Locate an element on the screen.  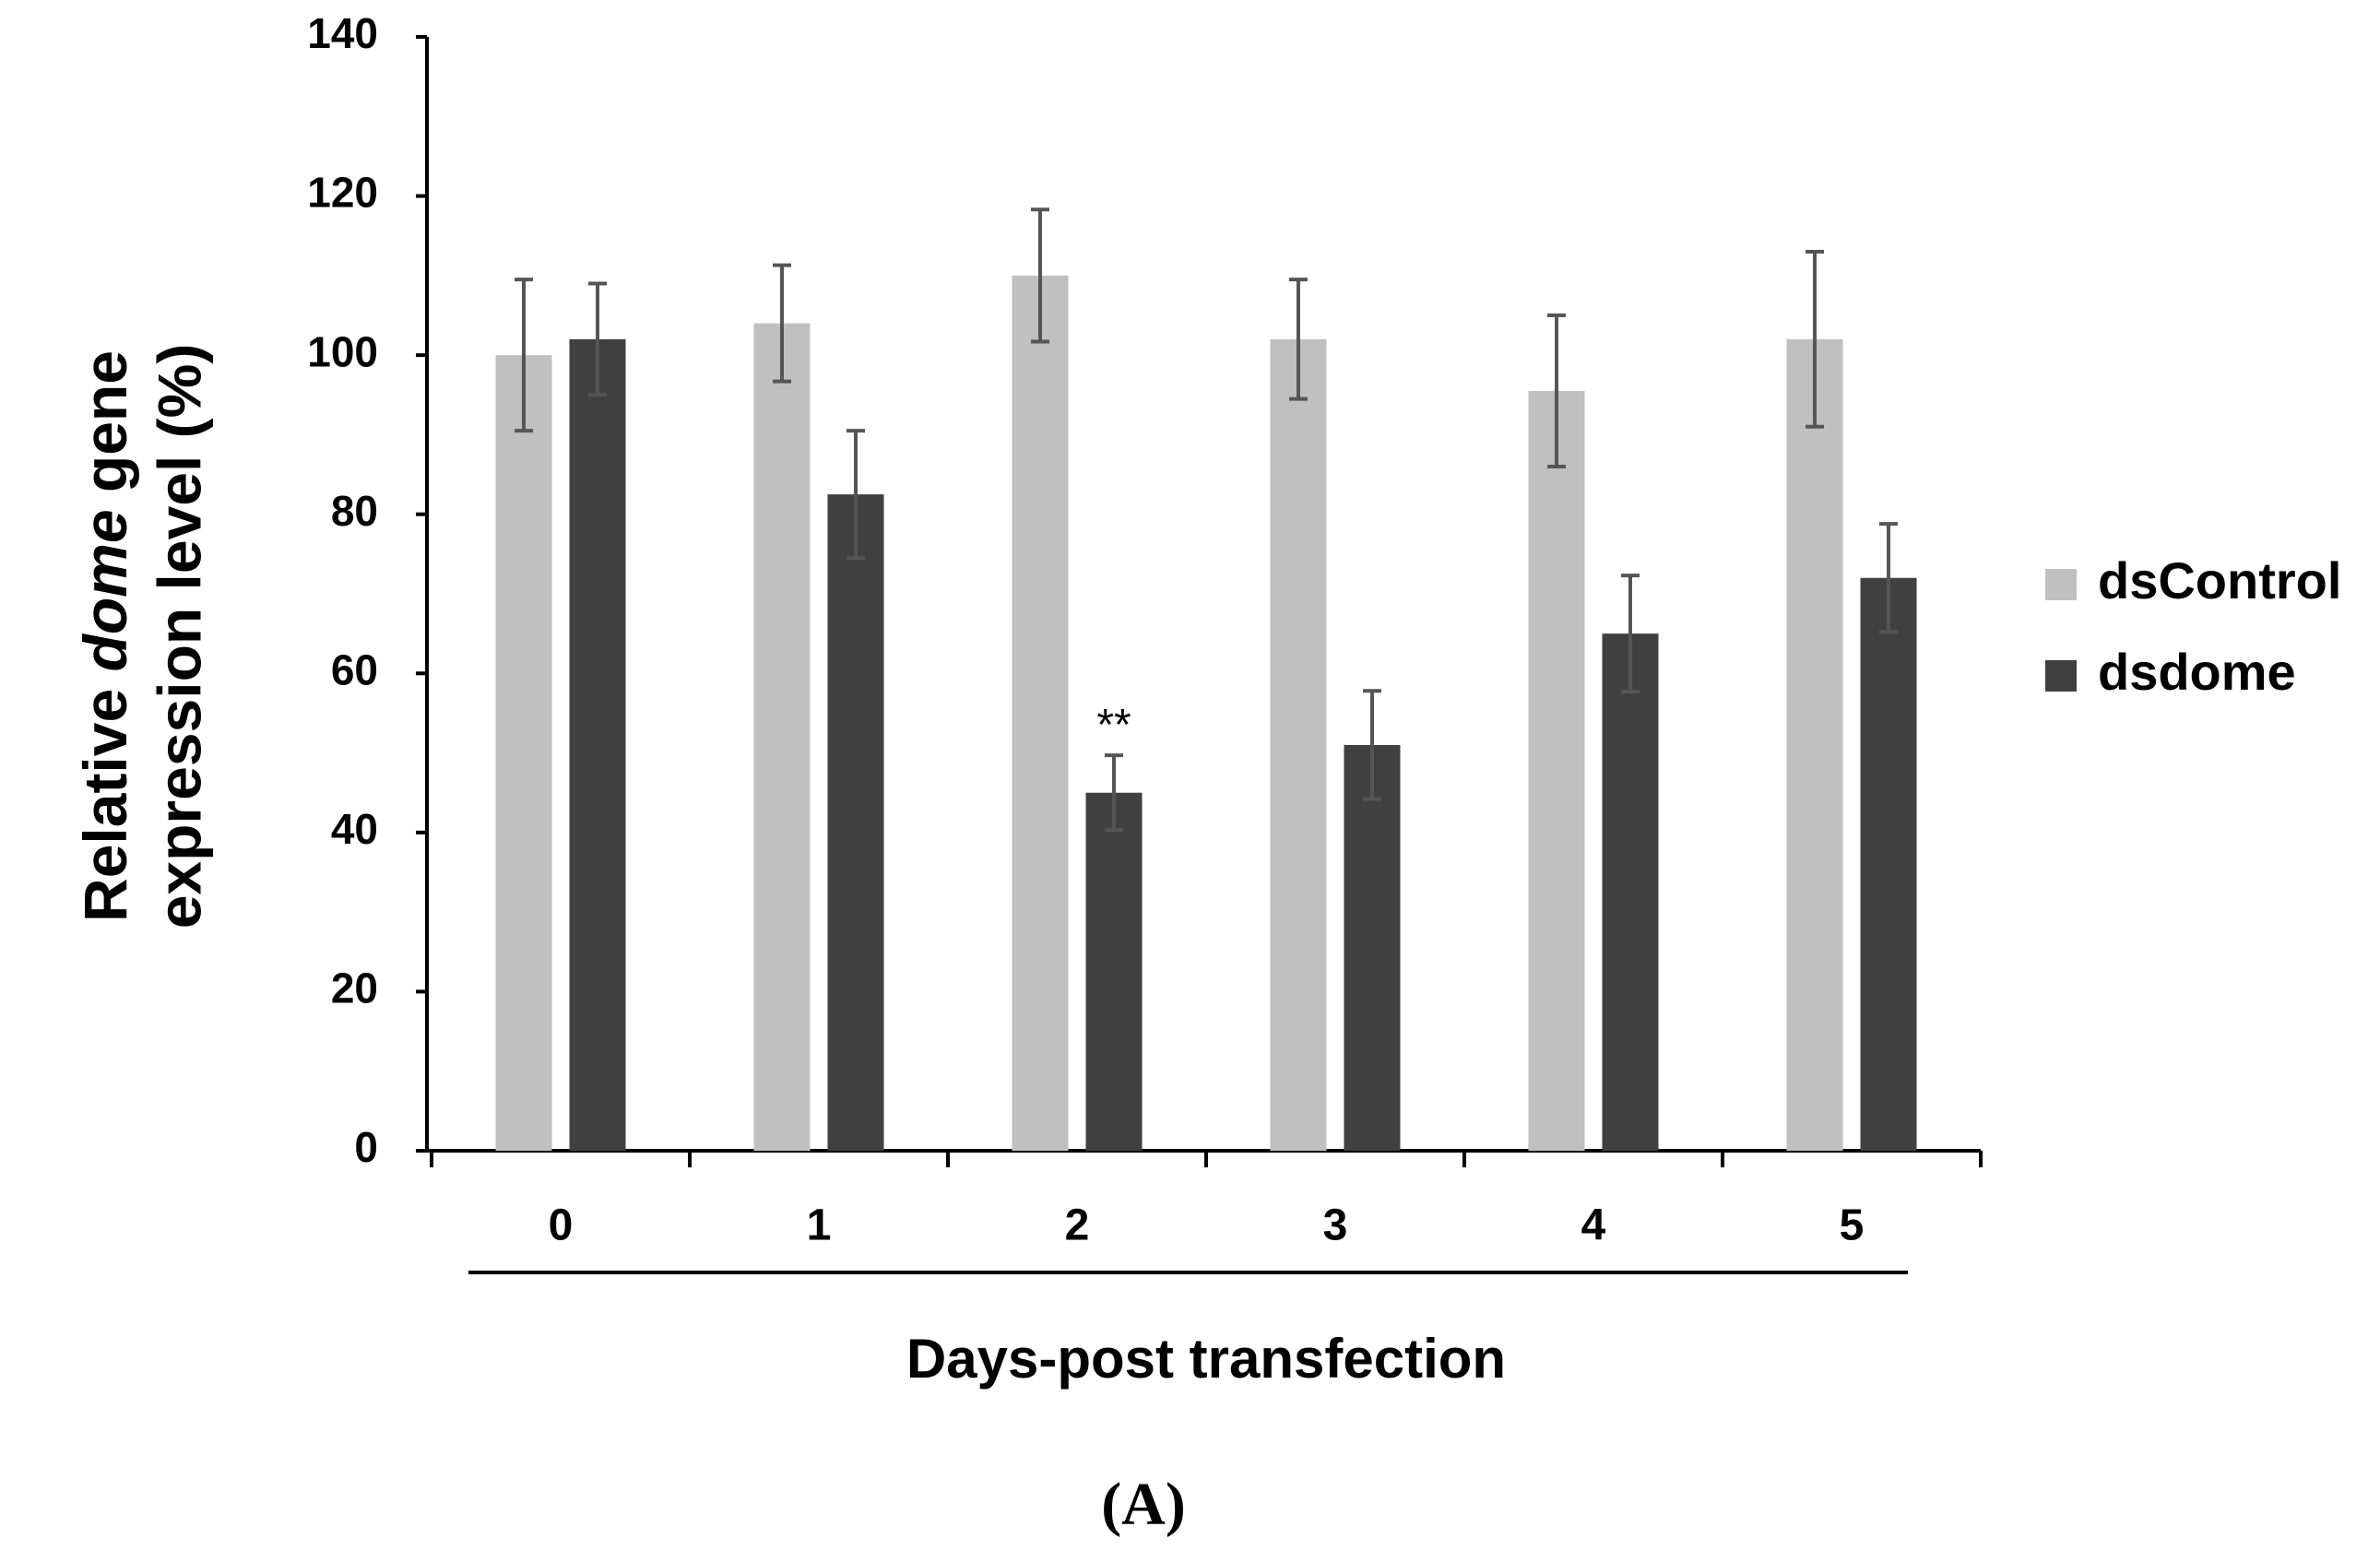
panel-label: (A) is located at coordinates (1143, 1504).